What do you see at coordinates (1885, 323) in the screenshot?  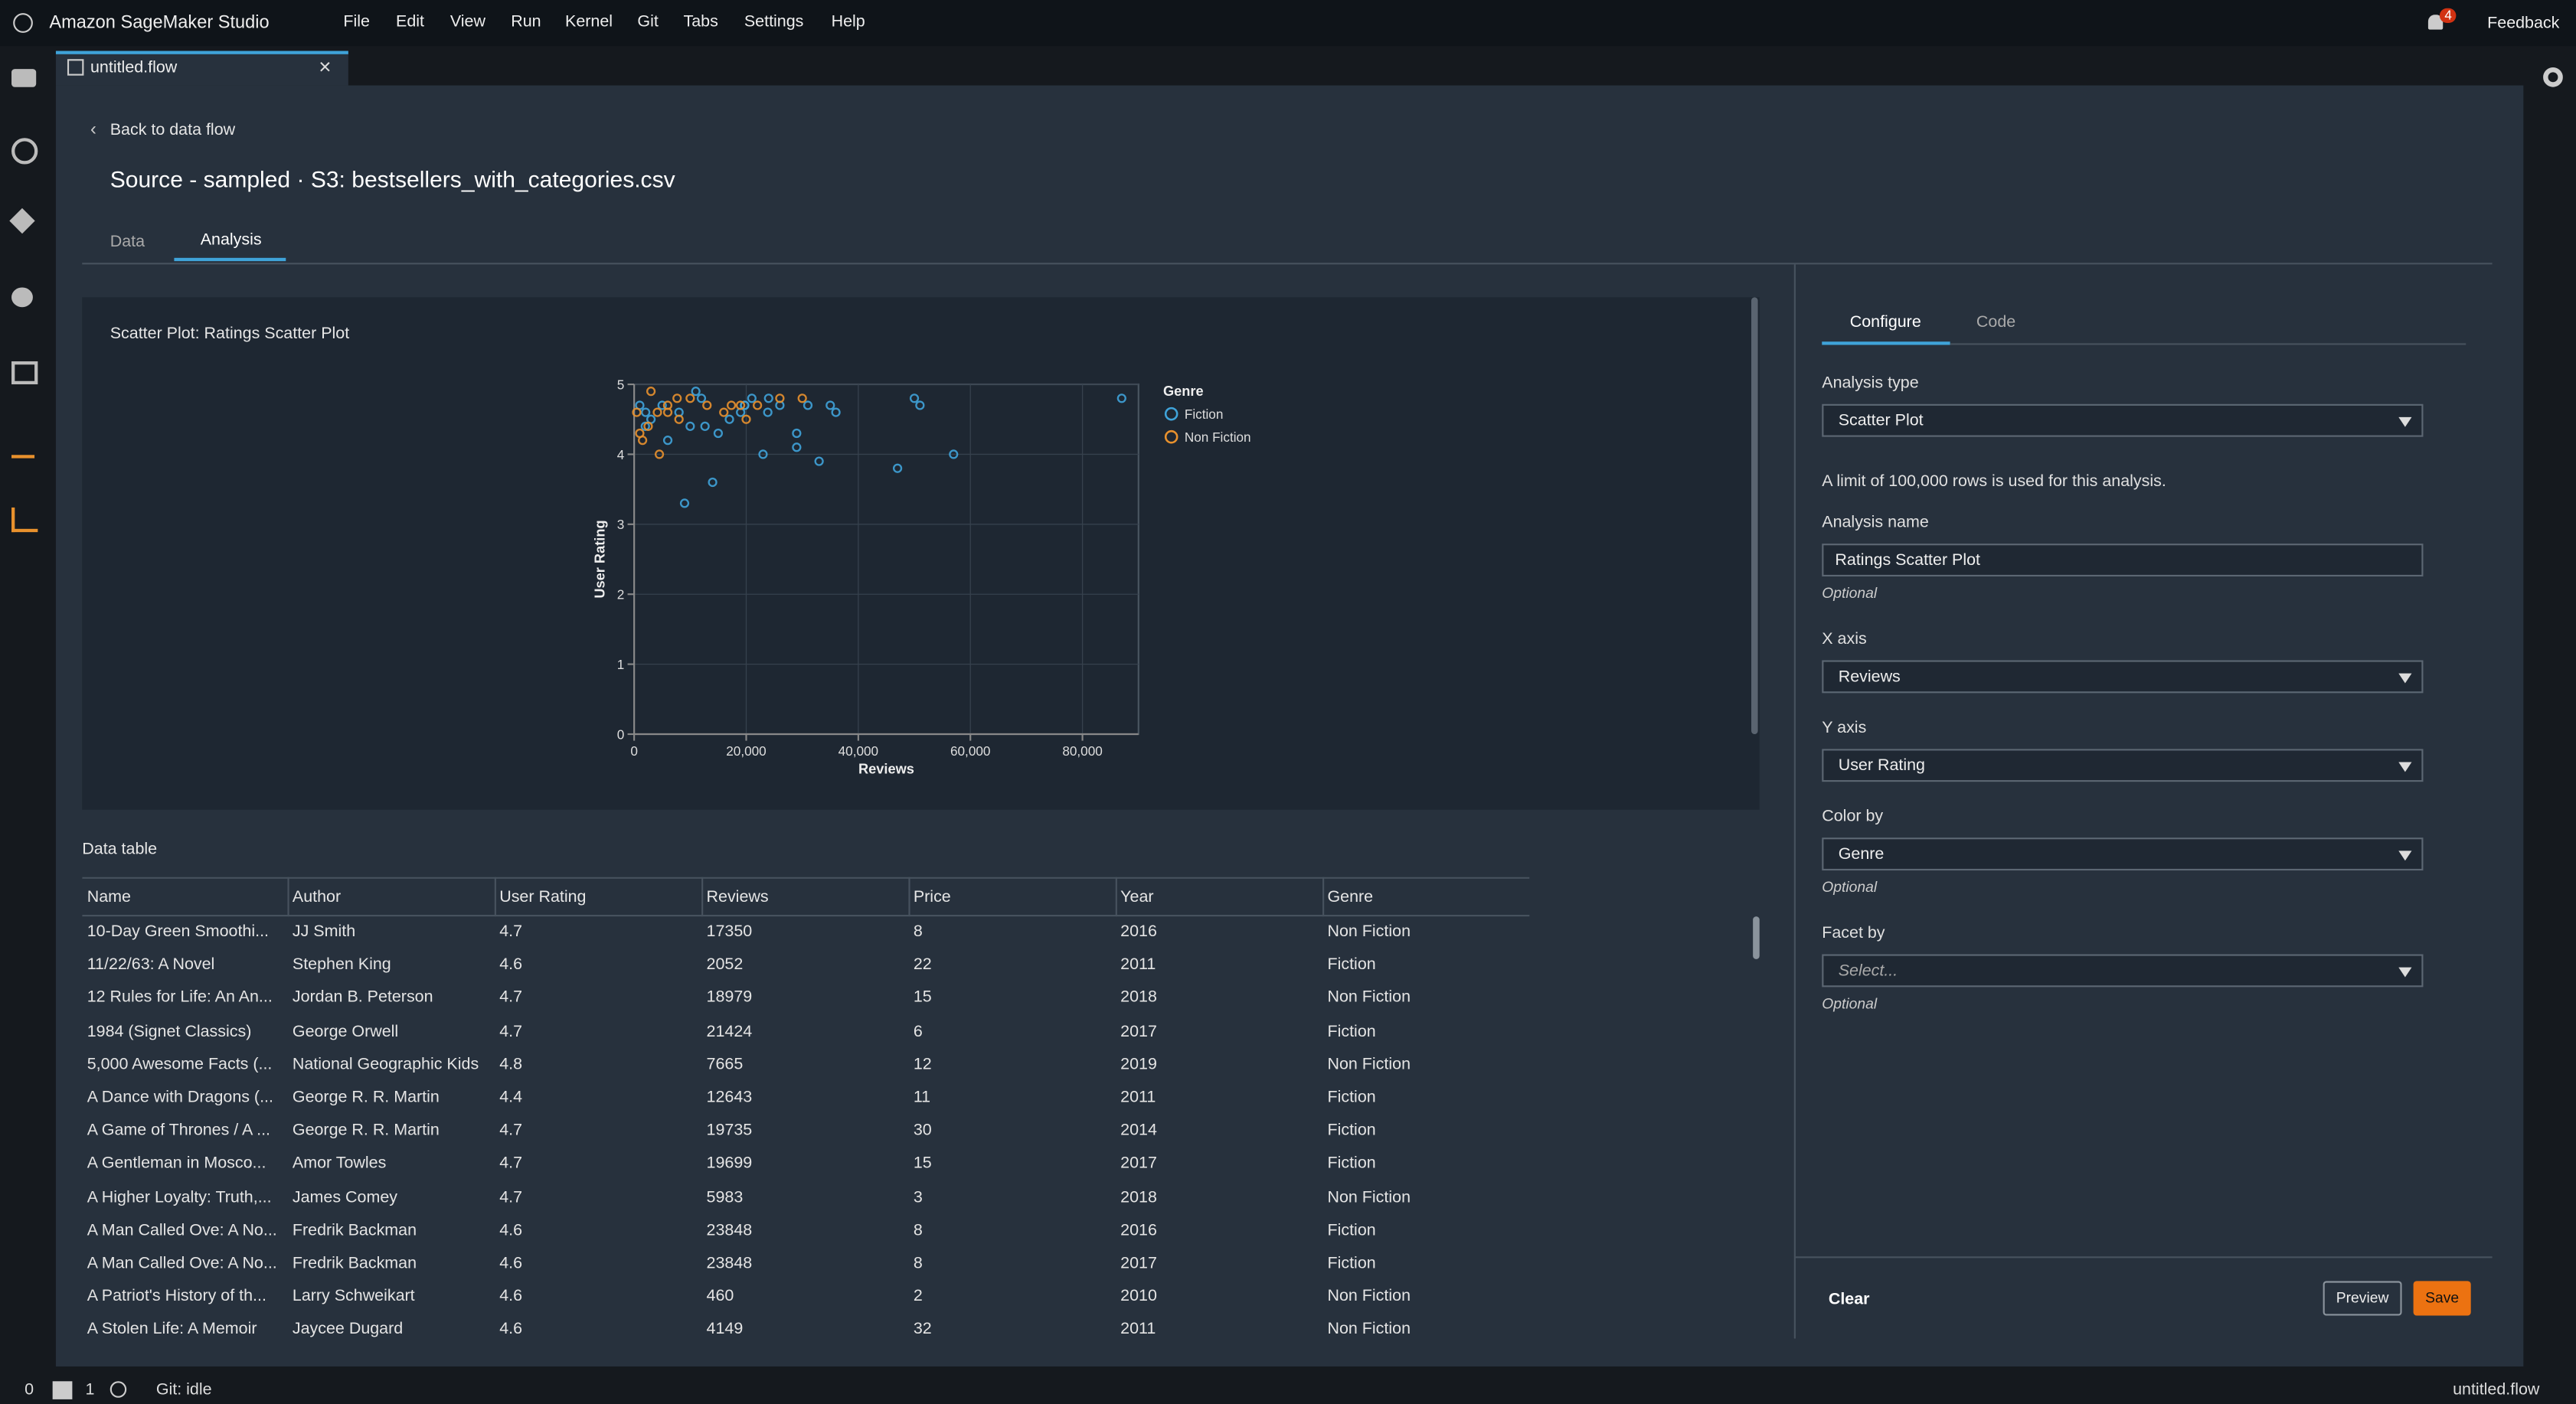 I see `configure-tab: Configure` at bounding box center [1885, 323].